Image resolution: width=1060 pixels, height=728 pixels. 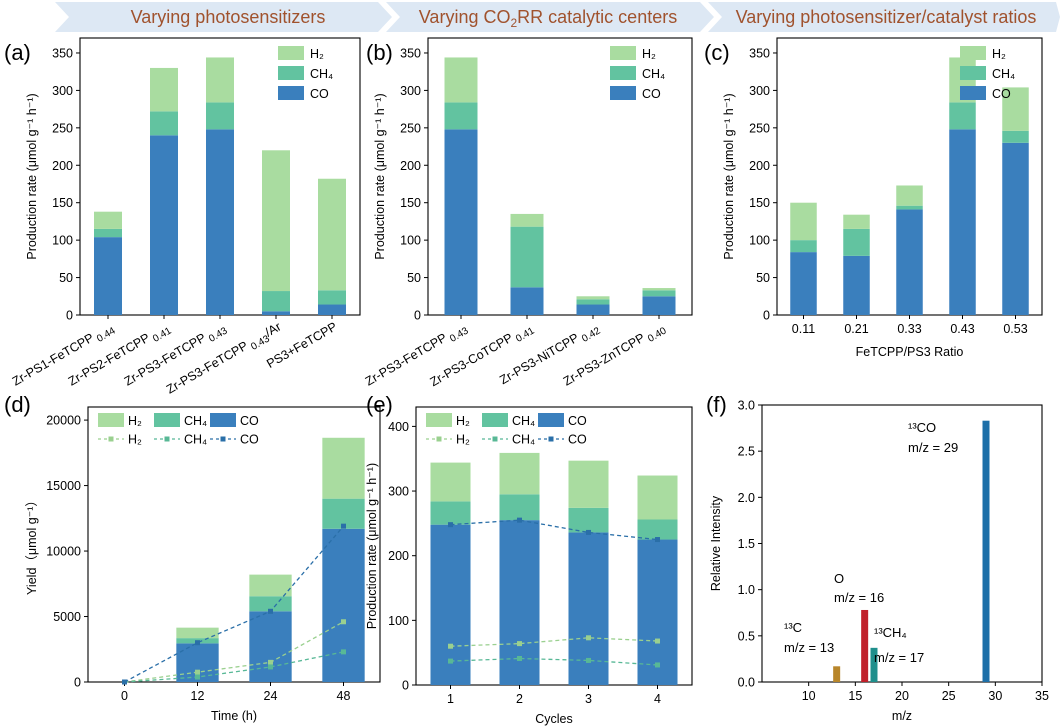 I want to click on category-label: Zr-PS3-FeTCPP 0.43, so click(x=417, y=355).